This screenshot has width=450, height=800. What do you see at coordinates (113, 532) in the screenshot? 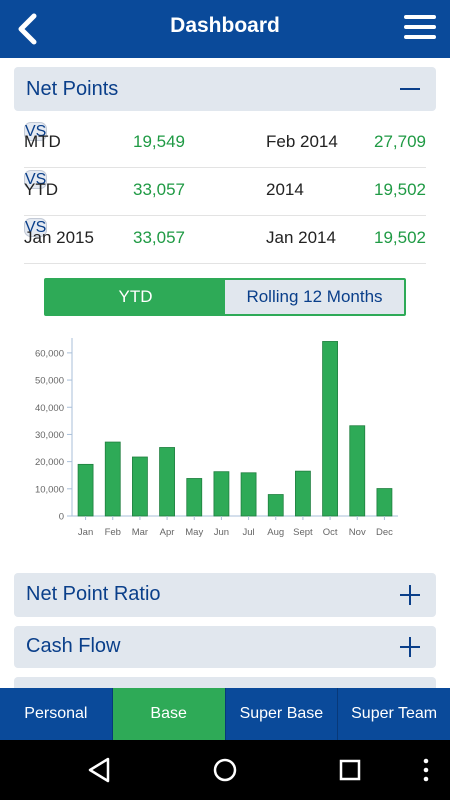
I see `x-tick-label: Feb` at bounding box center [113, 532].